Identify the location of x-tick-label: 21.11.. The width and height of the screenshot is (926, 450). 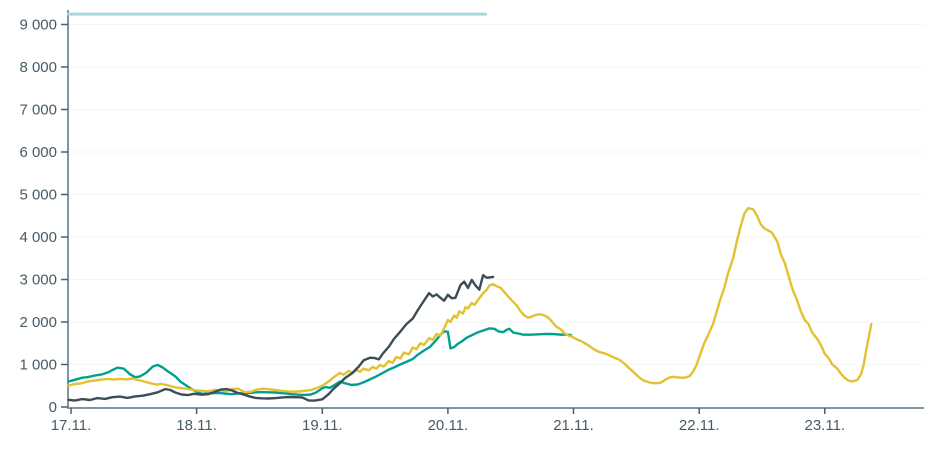
(573, 425).